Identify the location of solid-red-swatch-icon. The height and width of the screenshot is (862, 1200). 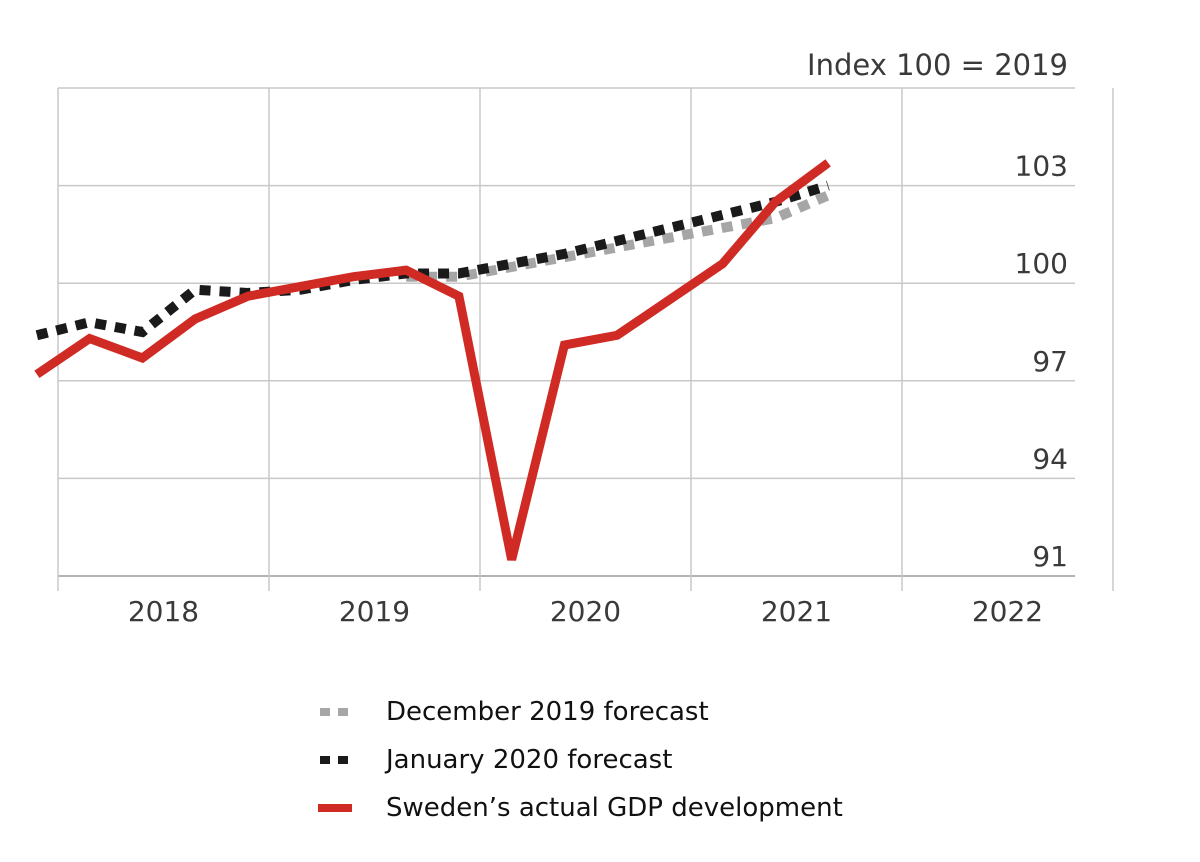
(338, 808).